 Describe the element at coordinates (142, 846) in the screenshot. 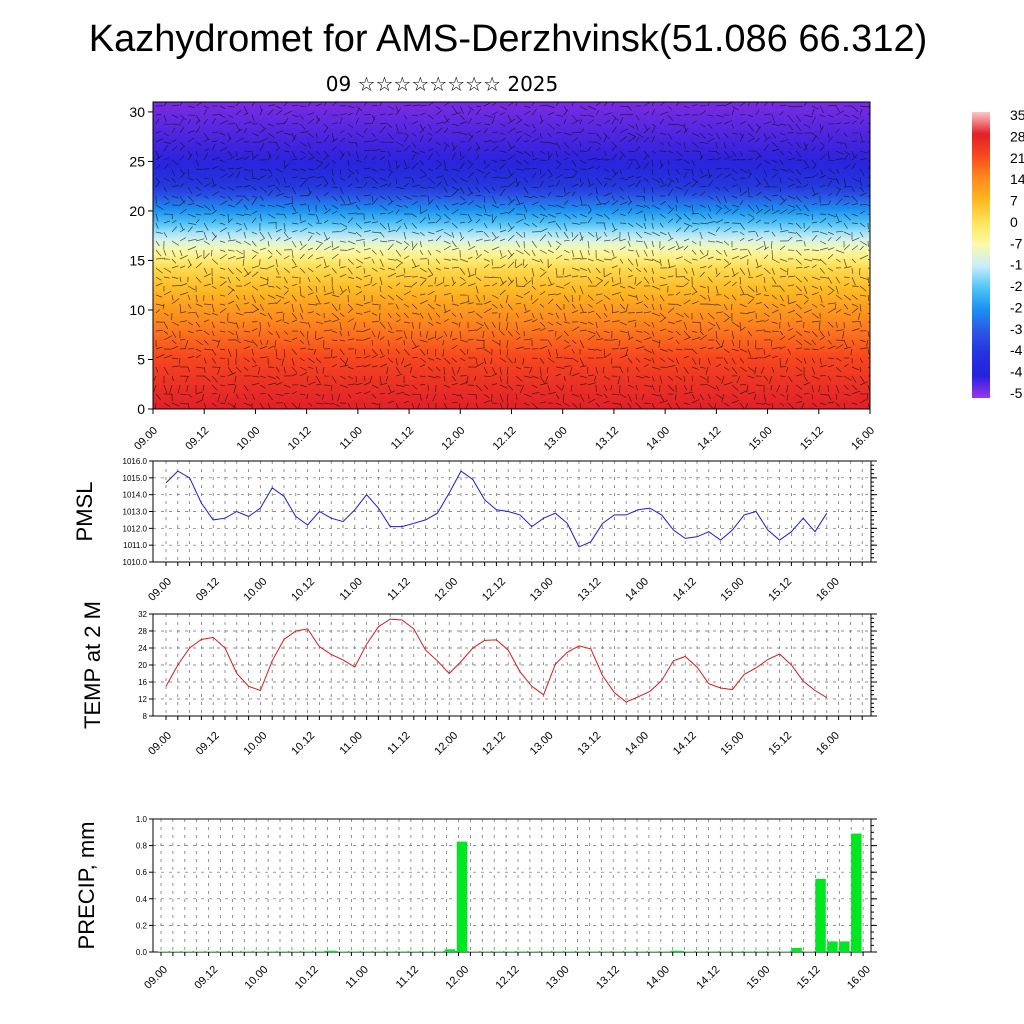

I see `panel-ytick-label: 0.8` at that location.